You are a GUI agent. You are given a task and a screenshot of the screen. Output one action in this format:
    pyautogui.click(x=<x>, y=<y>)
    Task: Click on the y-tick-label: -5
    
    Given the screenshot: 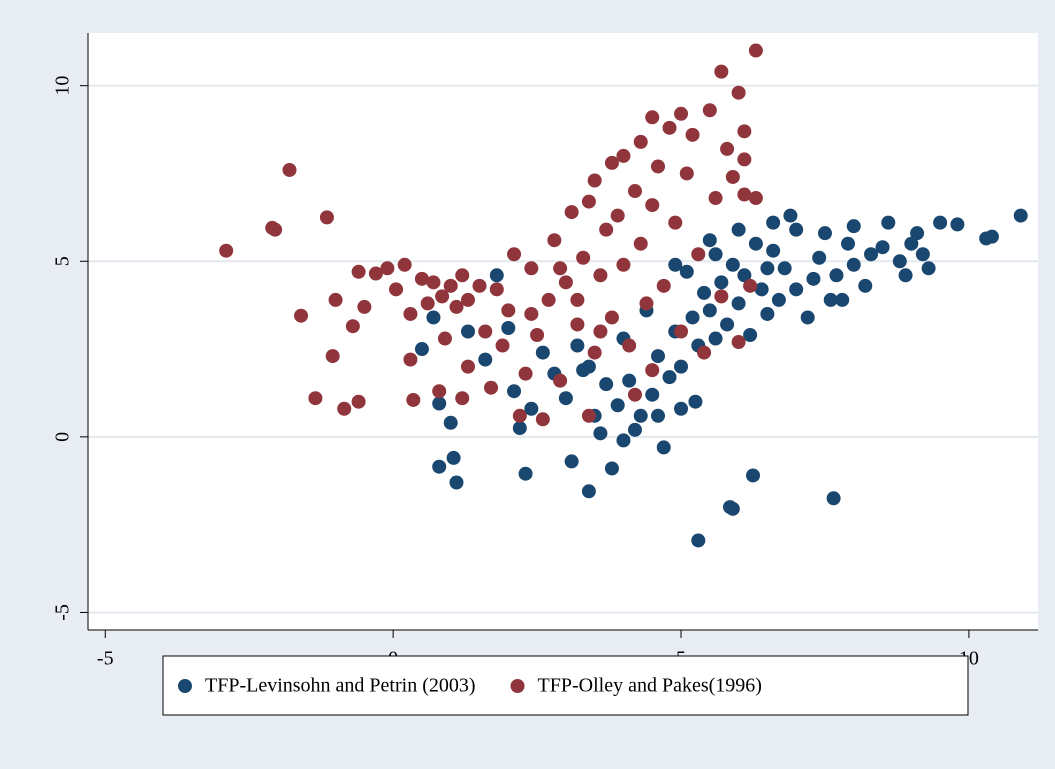 What is the action you would take?
    pyautogui.click(x=63, y=612)
    